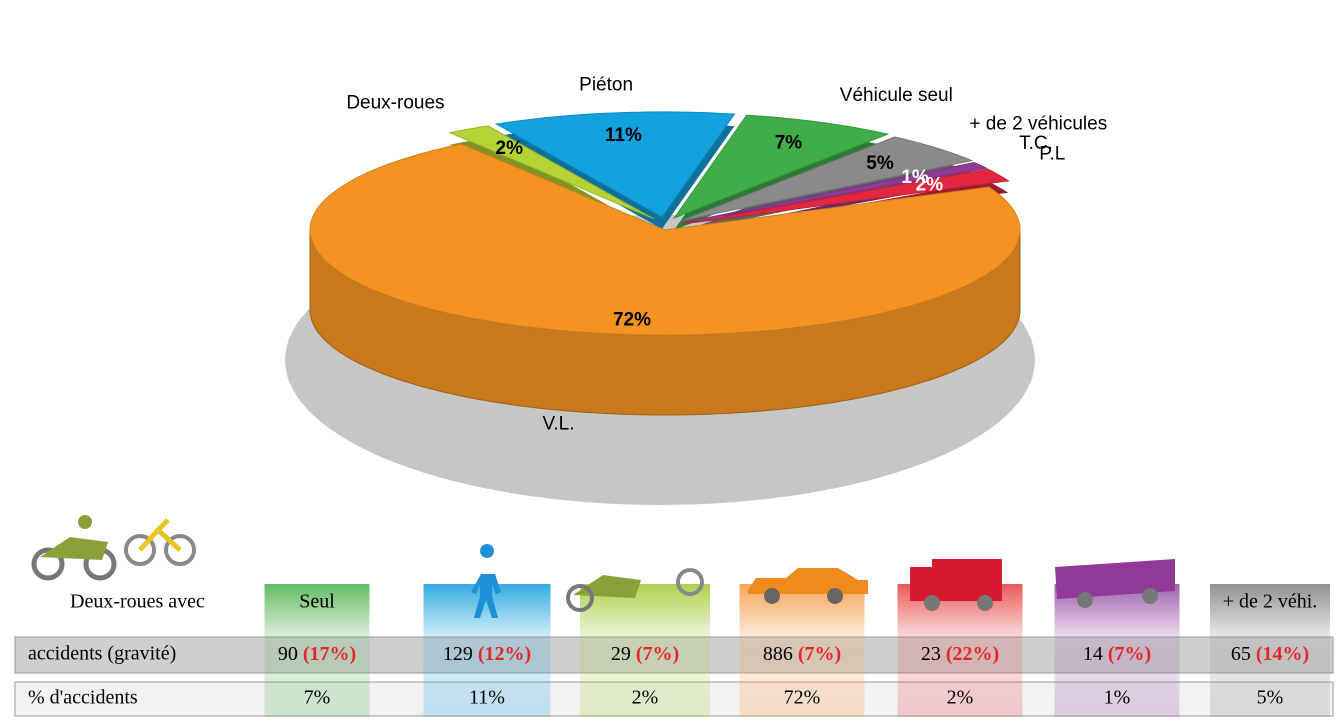 The height and width of the screenshot is (721, 1338). I want to click on cell: 90 (17%), so click(317, 654).